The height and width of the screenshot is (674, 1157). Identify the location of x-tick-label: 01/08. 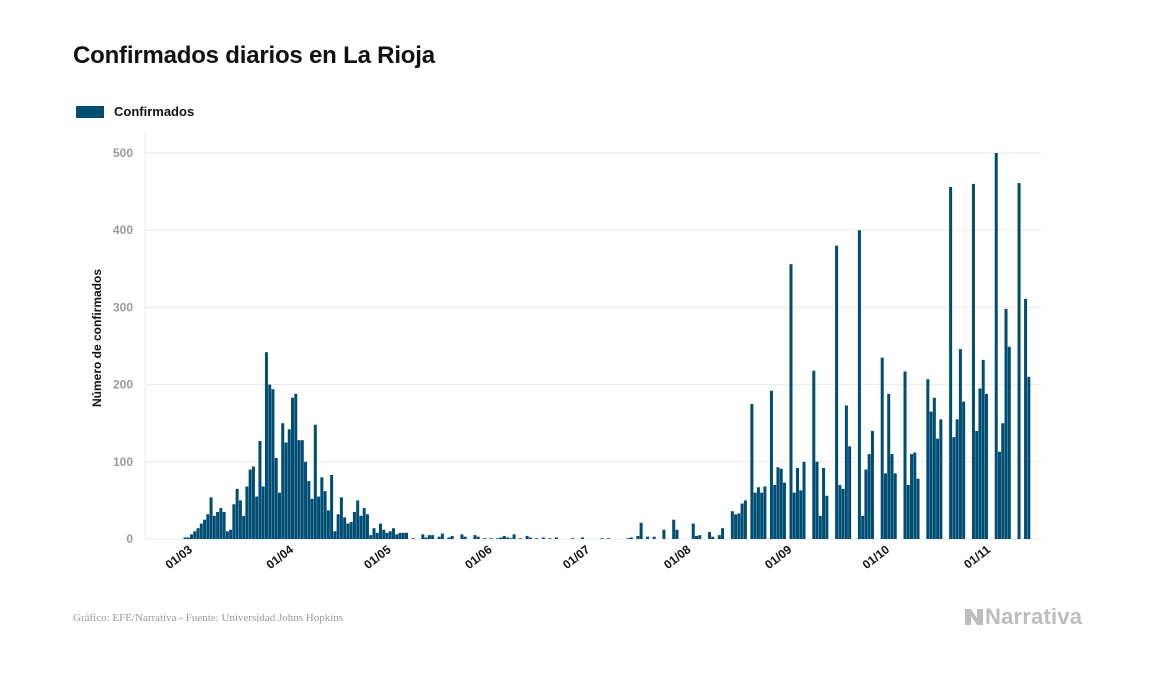
(677, 557).